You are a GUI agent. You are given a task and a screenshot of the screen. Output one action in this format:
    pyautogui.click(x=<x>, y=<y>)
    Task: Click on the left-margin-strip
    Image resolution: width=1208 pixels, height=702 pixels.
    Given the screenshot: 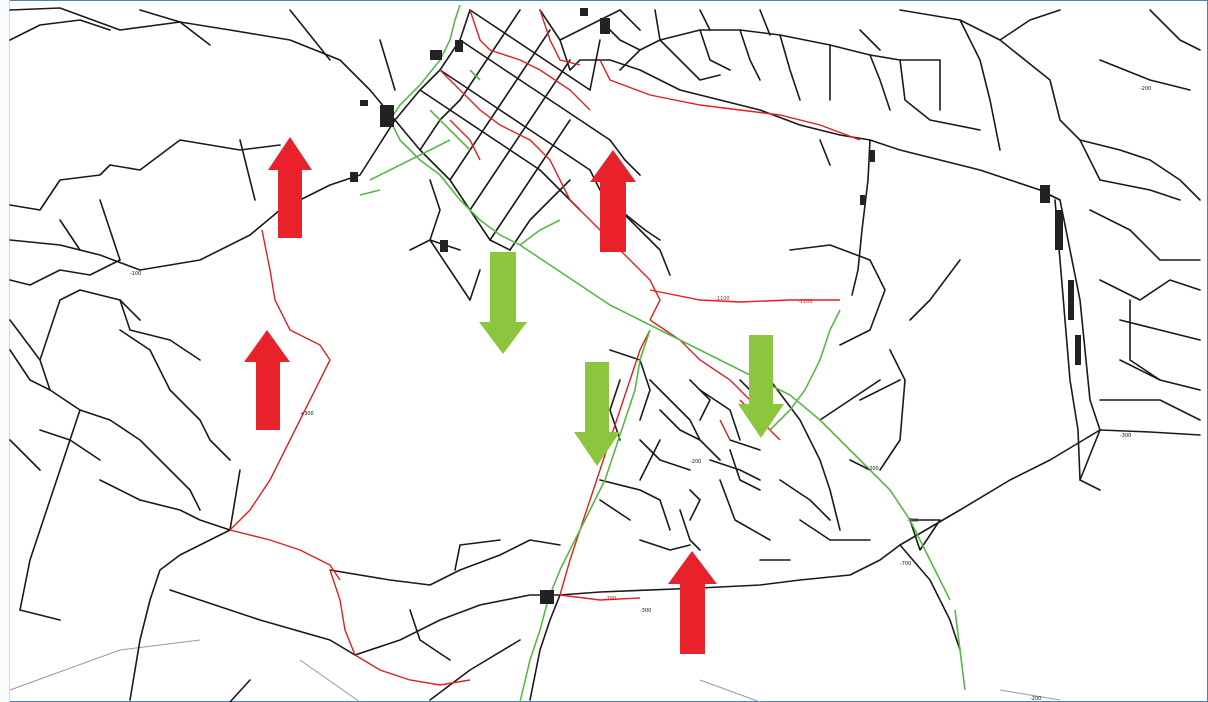 What is the action you would take?
    pyautogui.click(x=5, y=351)
    